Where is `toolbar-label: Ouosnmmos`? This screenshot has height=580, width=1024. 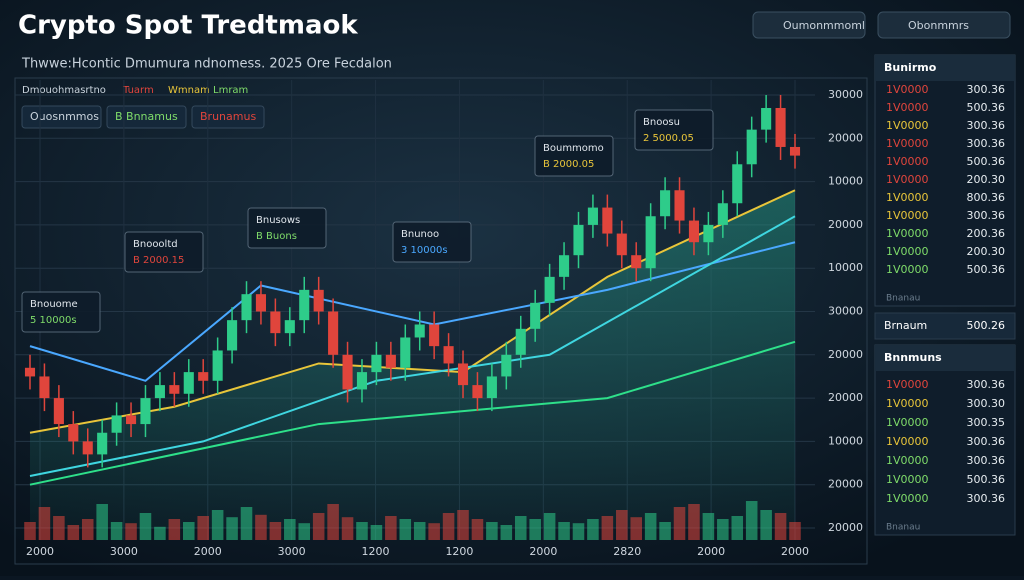 toolbar-label: Ouosnmmos is located at coordinates (64, 116).